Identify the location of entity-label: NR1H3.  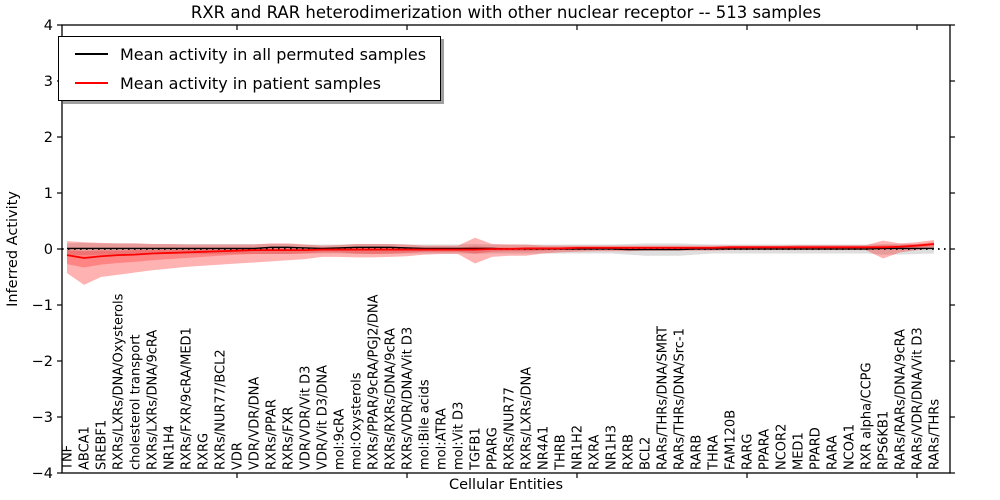
(612, 447).